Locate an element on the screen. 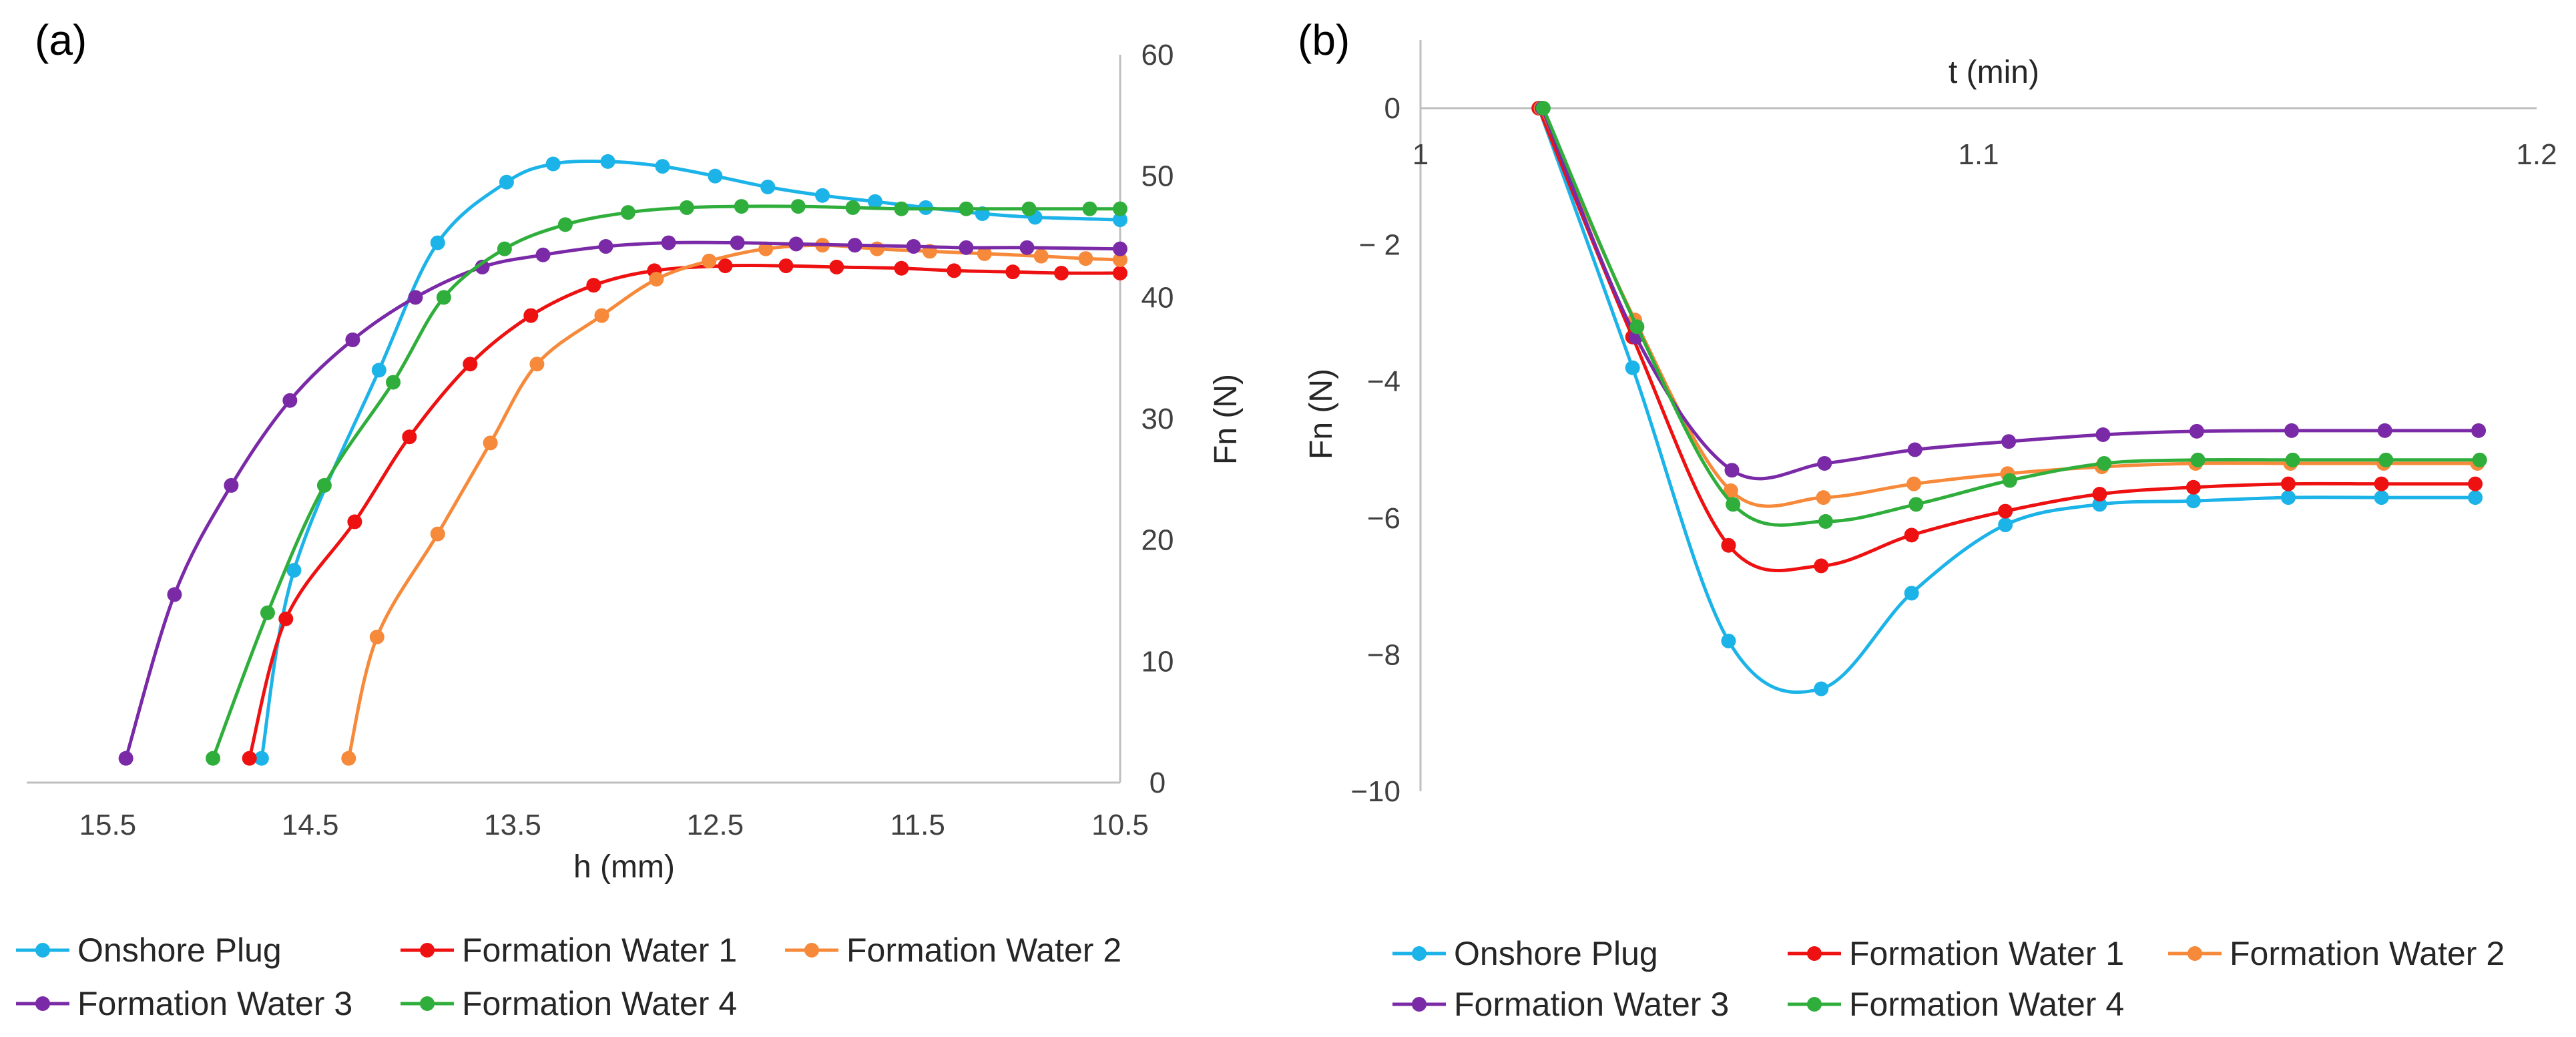 Image resolution: width=2576 pixels, height=1037 pixels. chart-a-xtick-label: 13.5 is located at coordinates (512, 825).